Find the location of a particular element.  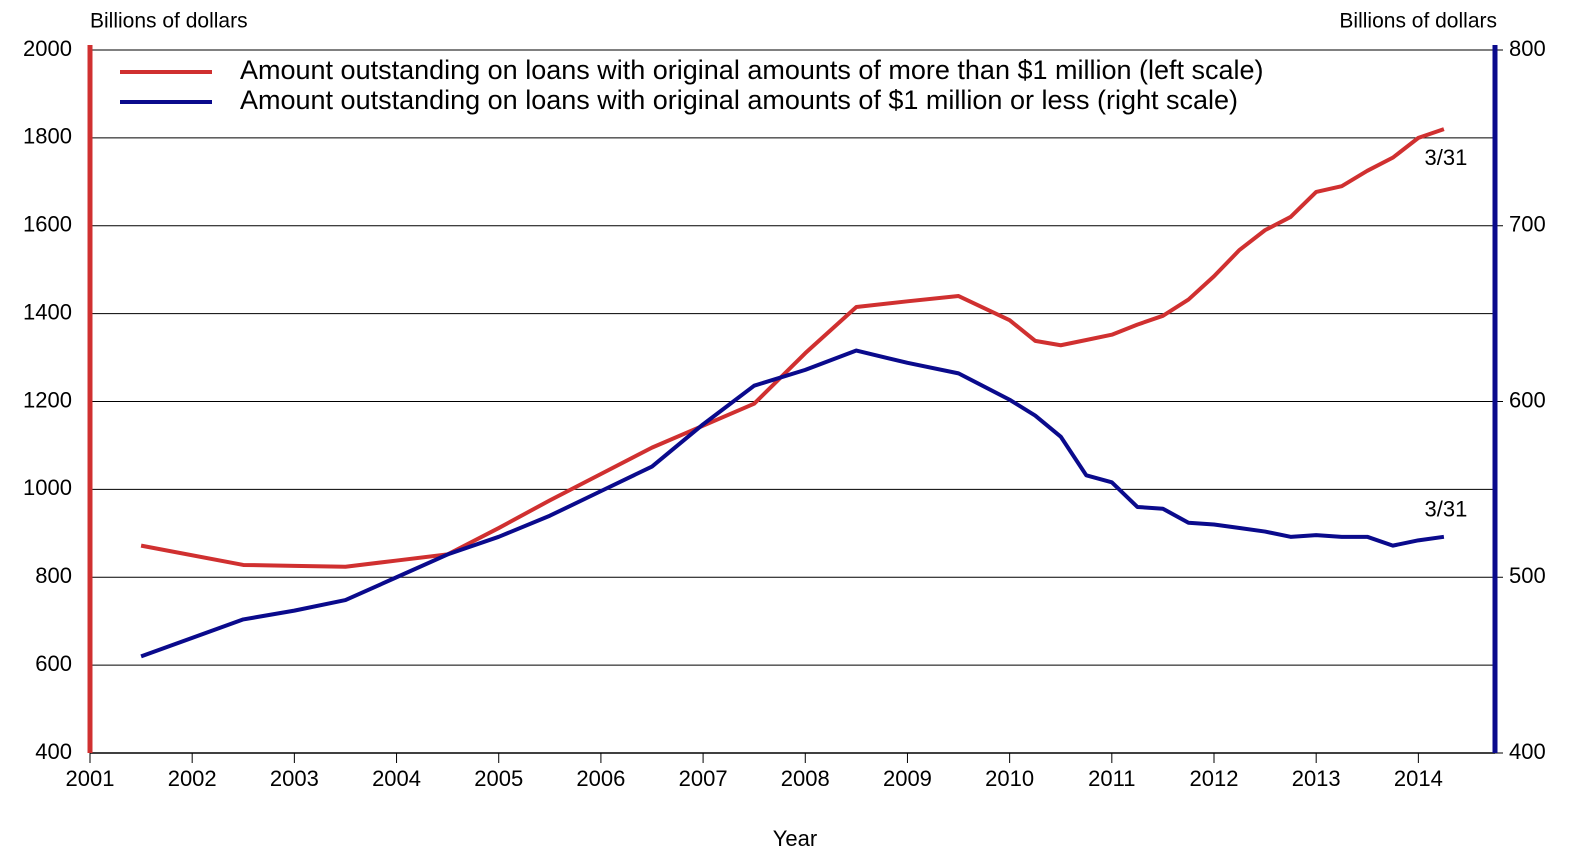

x-tick-label: 2006 is located at coordinates (600, 778).